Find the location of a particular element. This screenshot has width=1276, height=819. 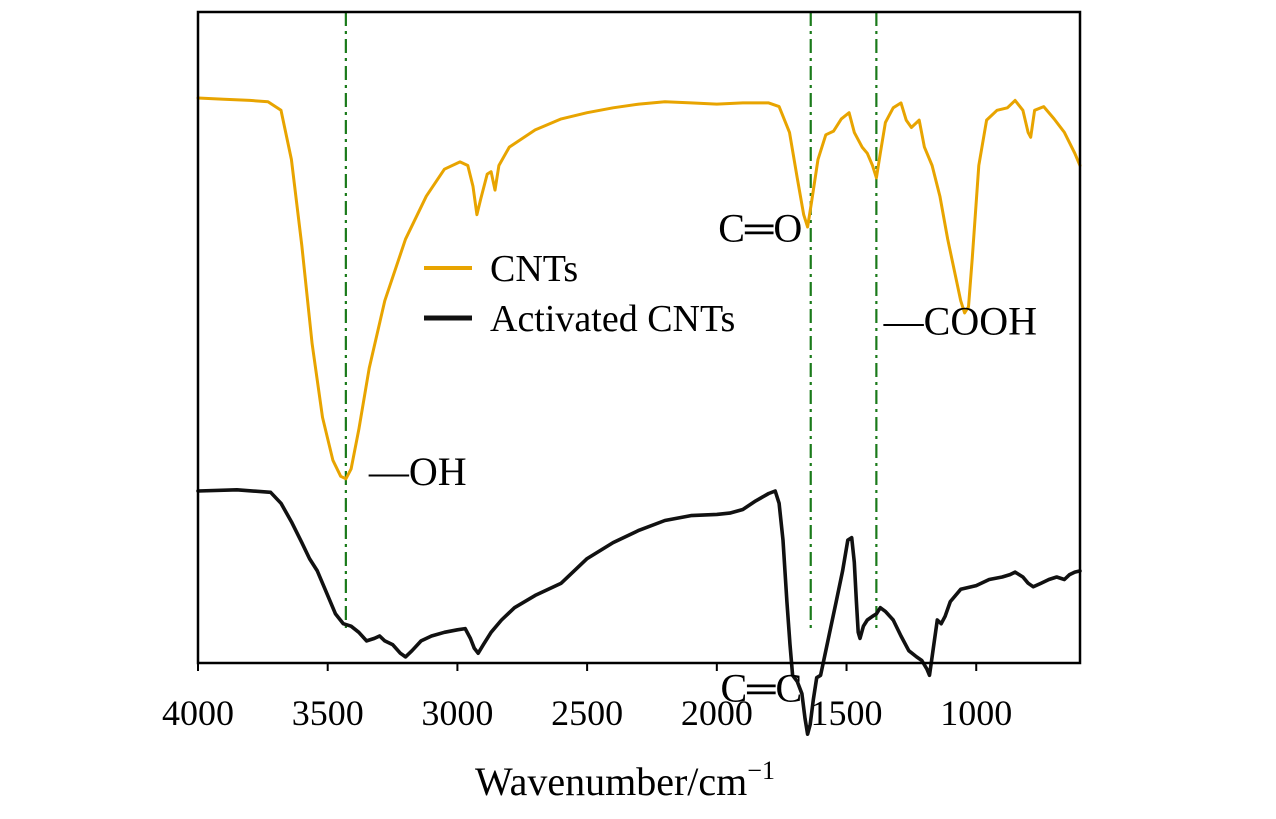

x-tick-label-1000: 1000 is located at coordinates (976, 713).